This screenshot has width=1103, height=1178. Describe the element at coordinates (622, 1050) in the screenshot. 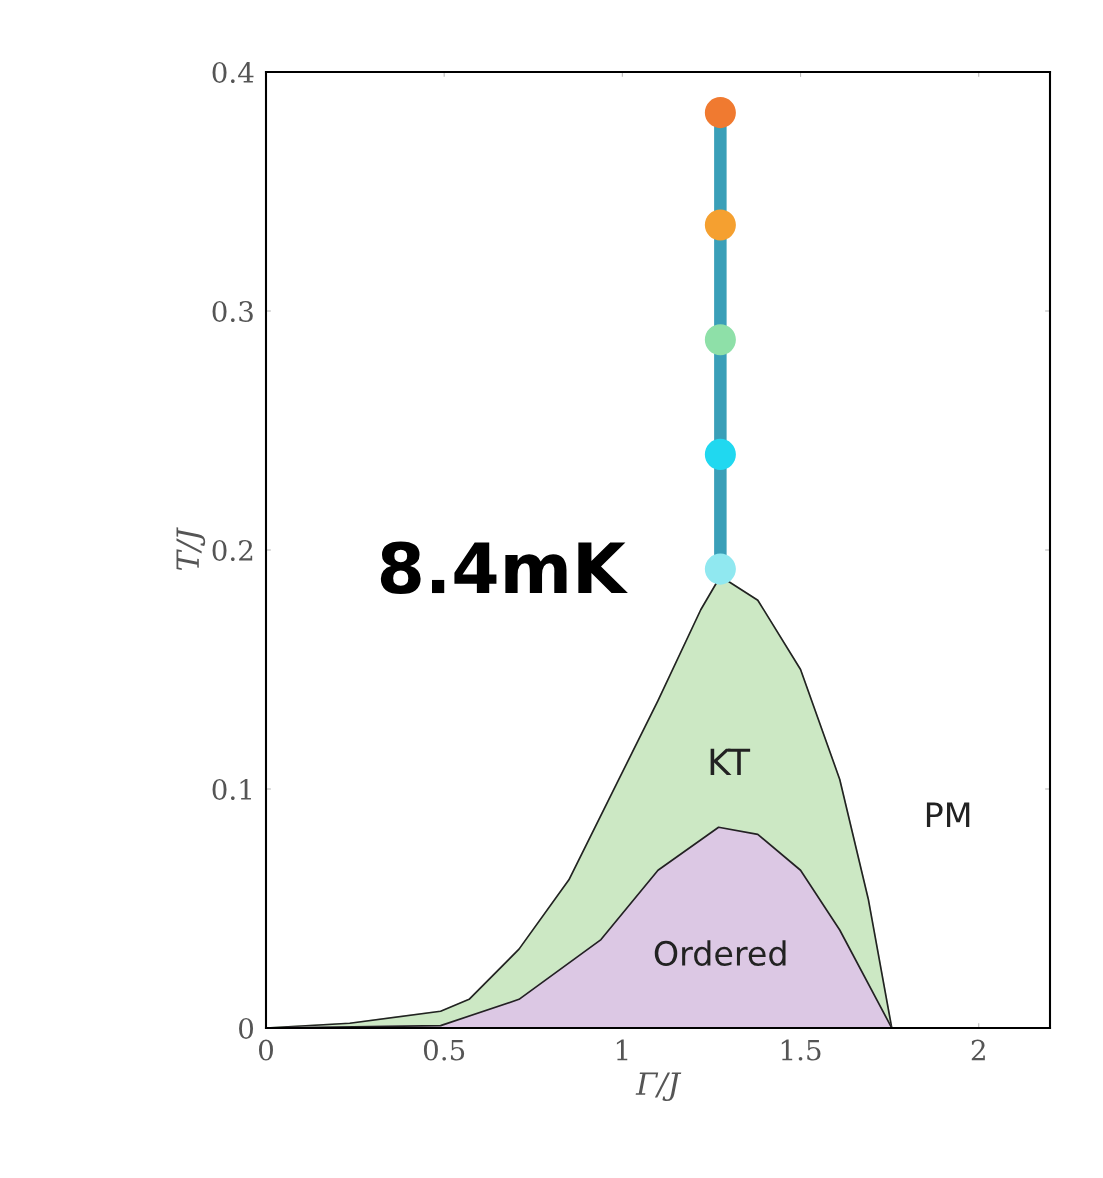

I see `x-tick-label: 1` at that location.